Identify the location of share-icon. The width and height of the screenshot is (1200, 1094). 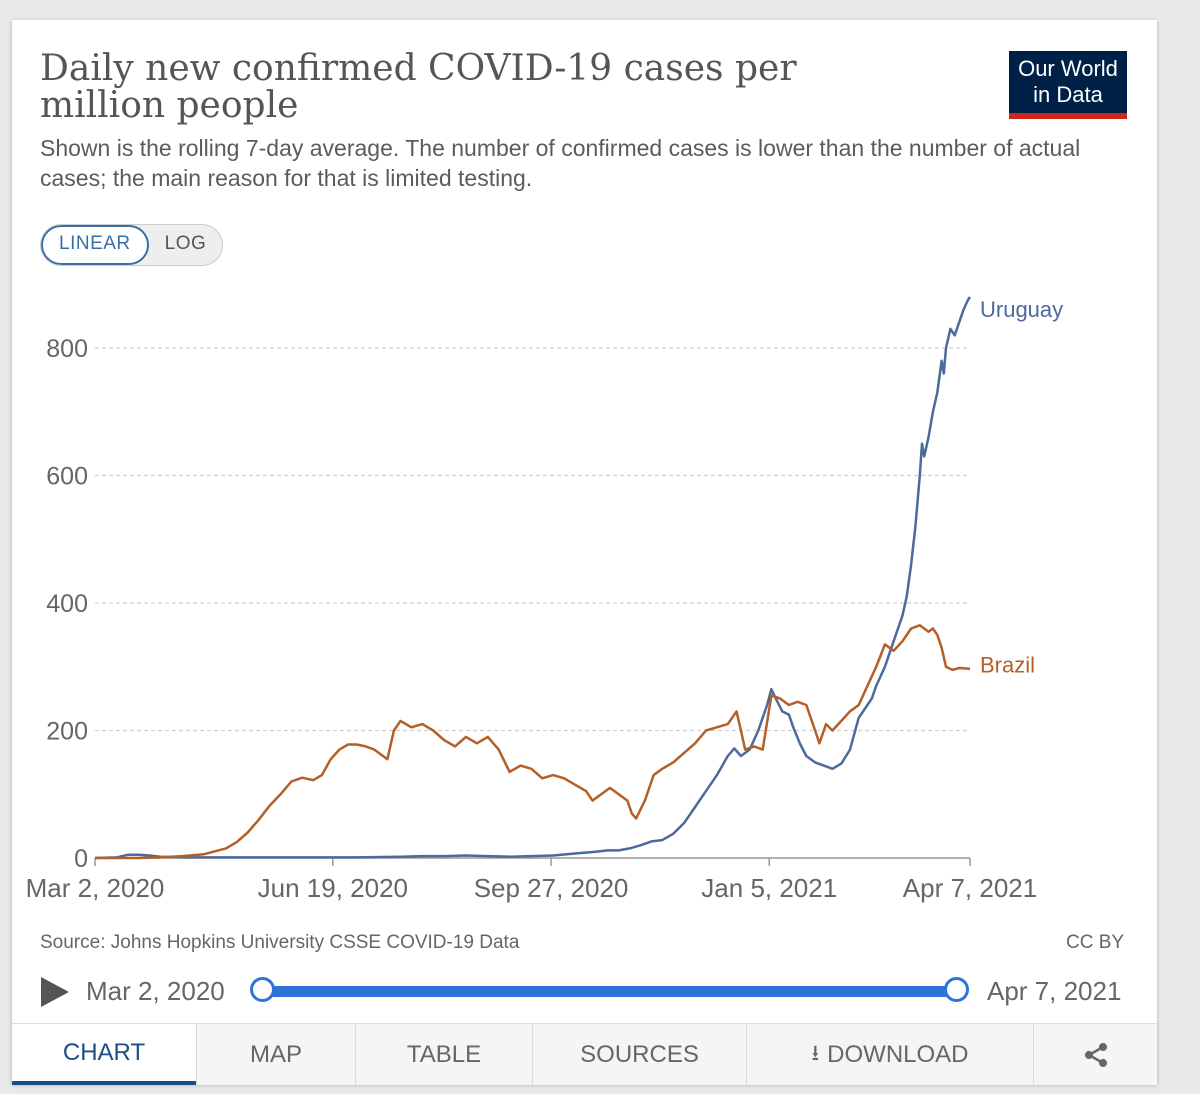
(1095, 1054).